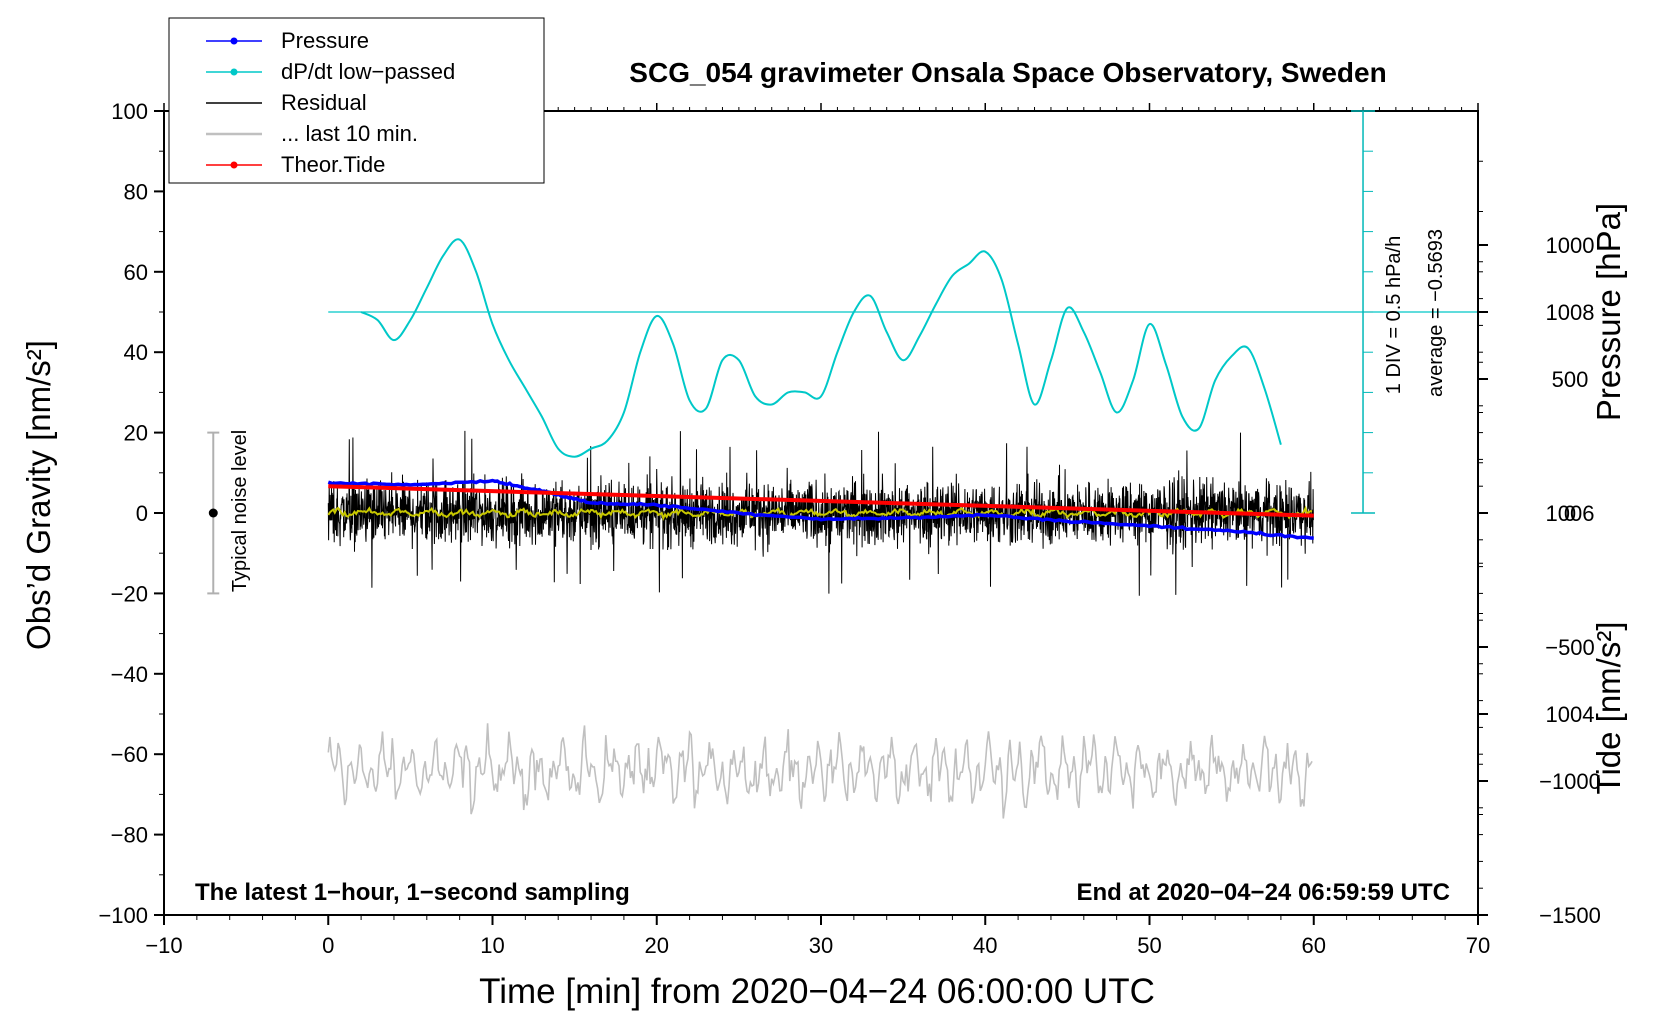  I want to click on last-10-min-line, so click(820, 771).